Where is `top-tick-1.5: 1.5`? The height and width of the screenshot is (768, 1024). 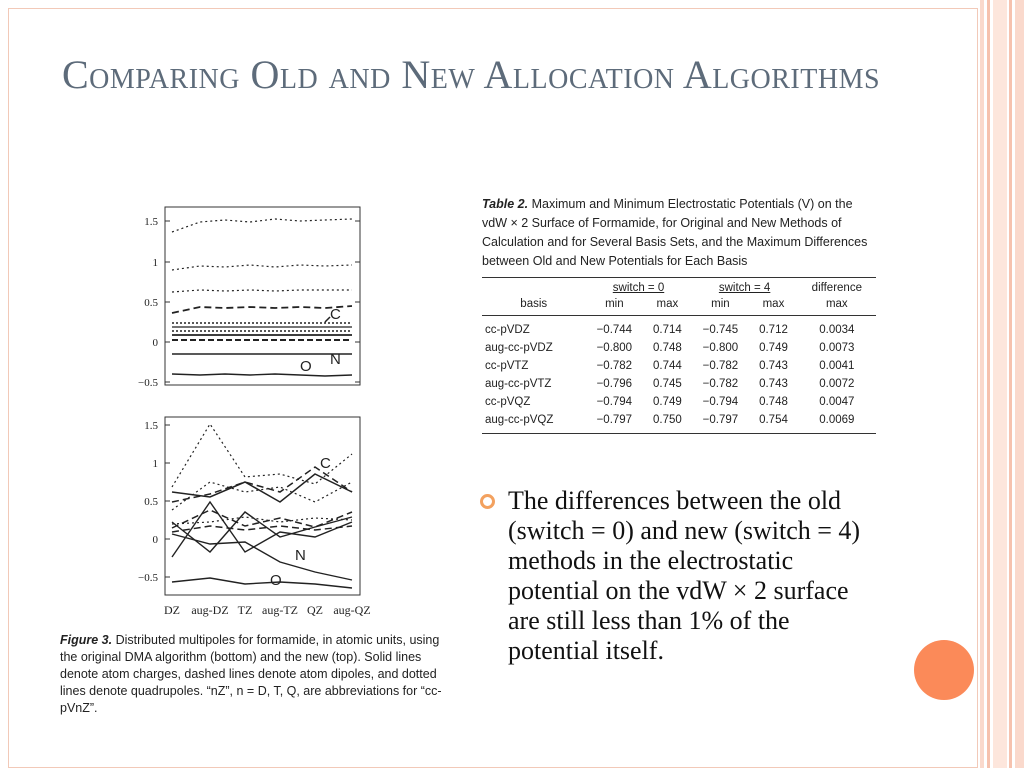
top-tick-1.5: 1.5 is located at coordinates (151, 222).